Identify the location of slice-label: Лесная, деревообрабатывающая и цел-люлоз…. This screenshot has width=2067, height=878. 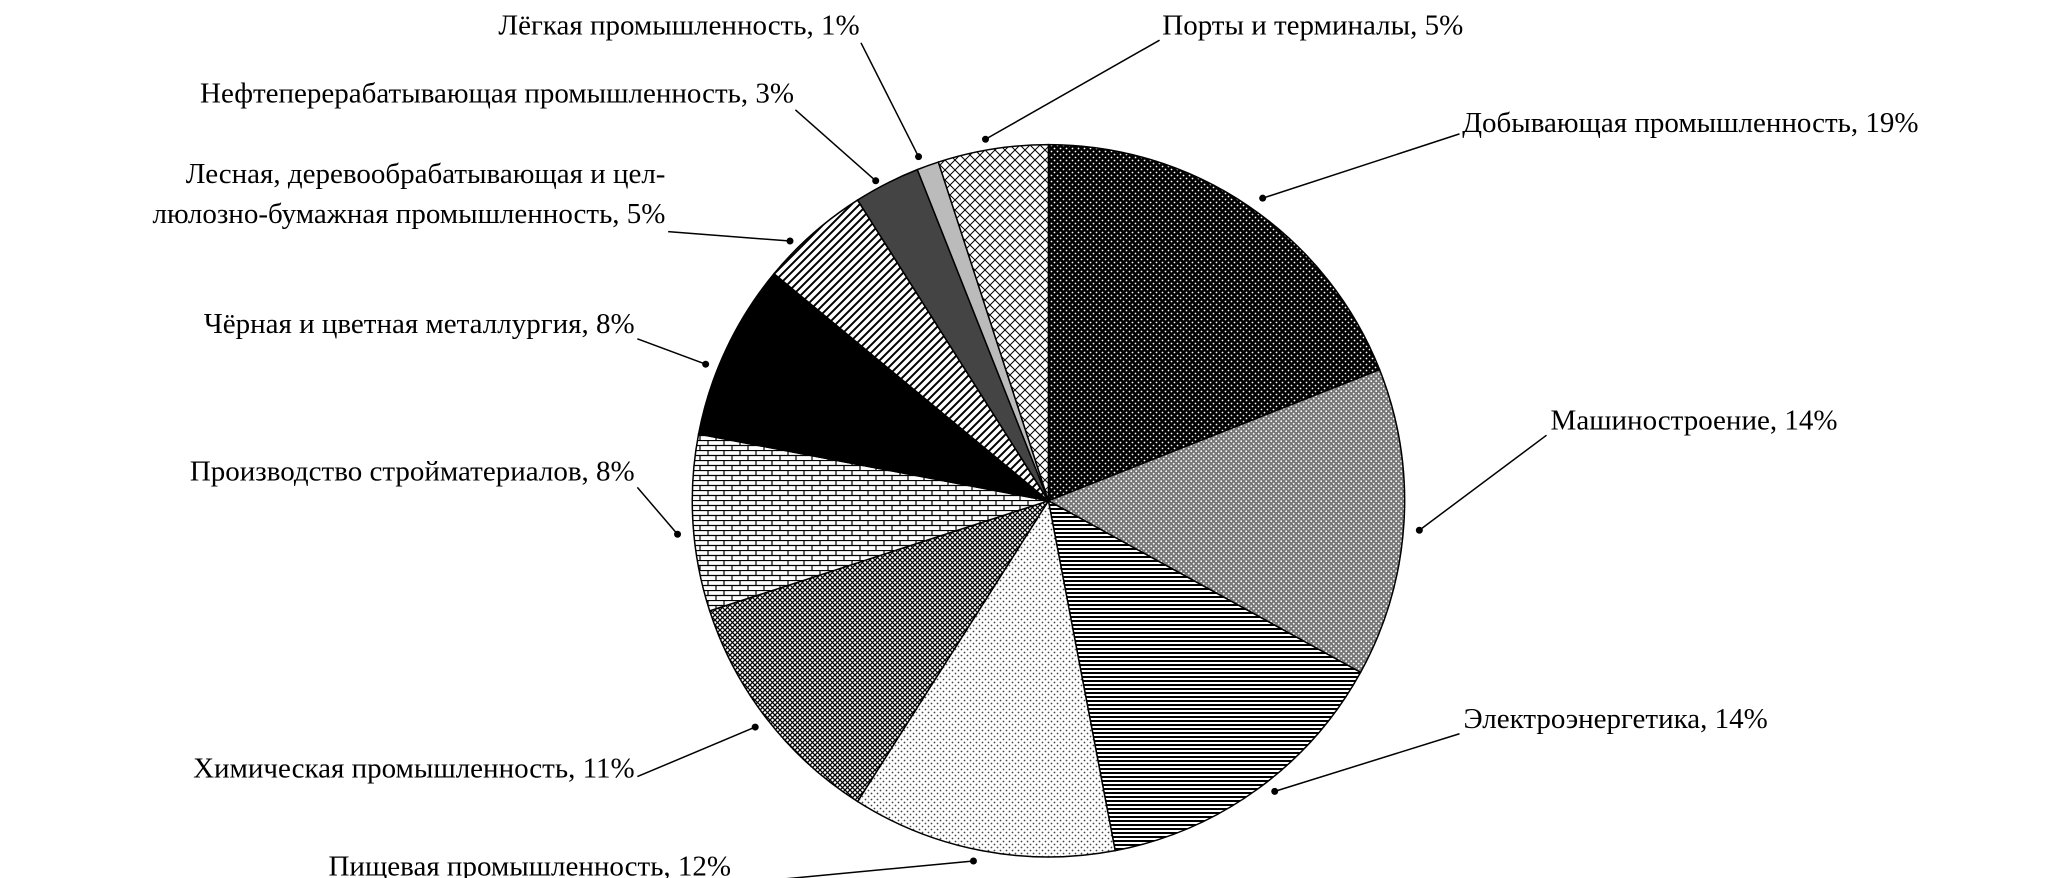
(408, 194).